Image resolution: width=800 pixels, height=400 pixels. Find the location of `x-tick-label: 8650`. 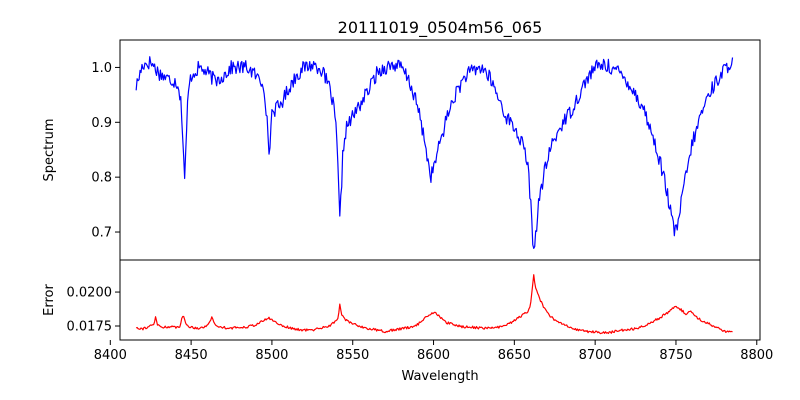

x-tick-label: 8650 is located at coordinates (514, 355).